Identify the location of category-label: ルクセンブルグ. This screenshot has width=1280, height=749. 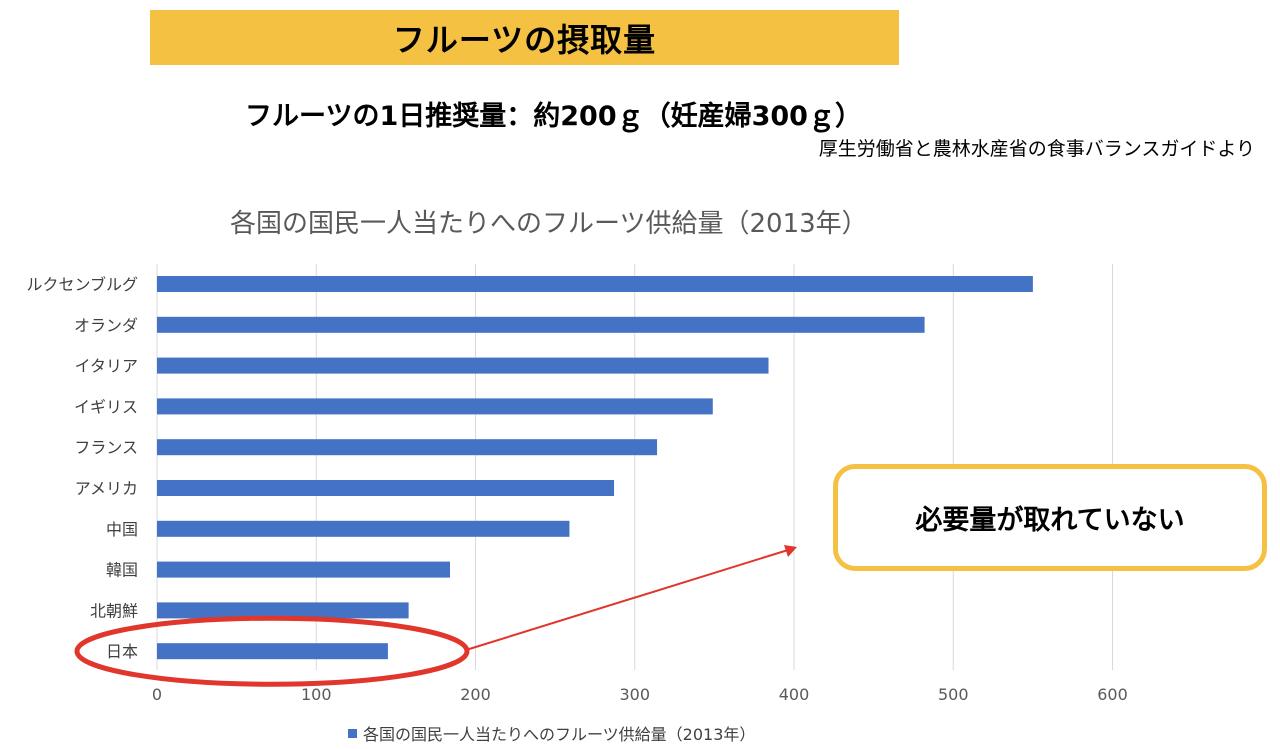
(82, 284).